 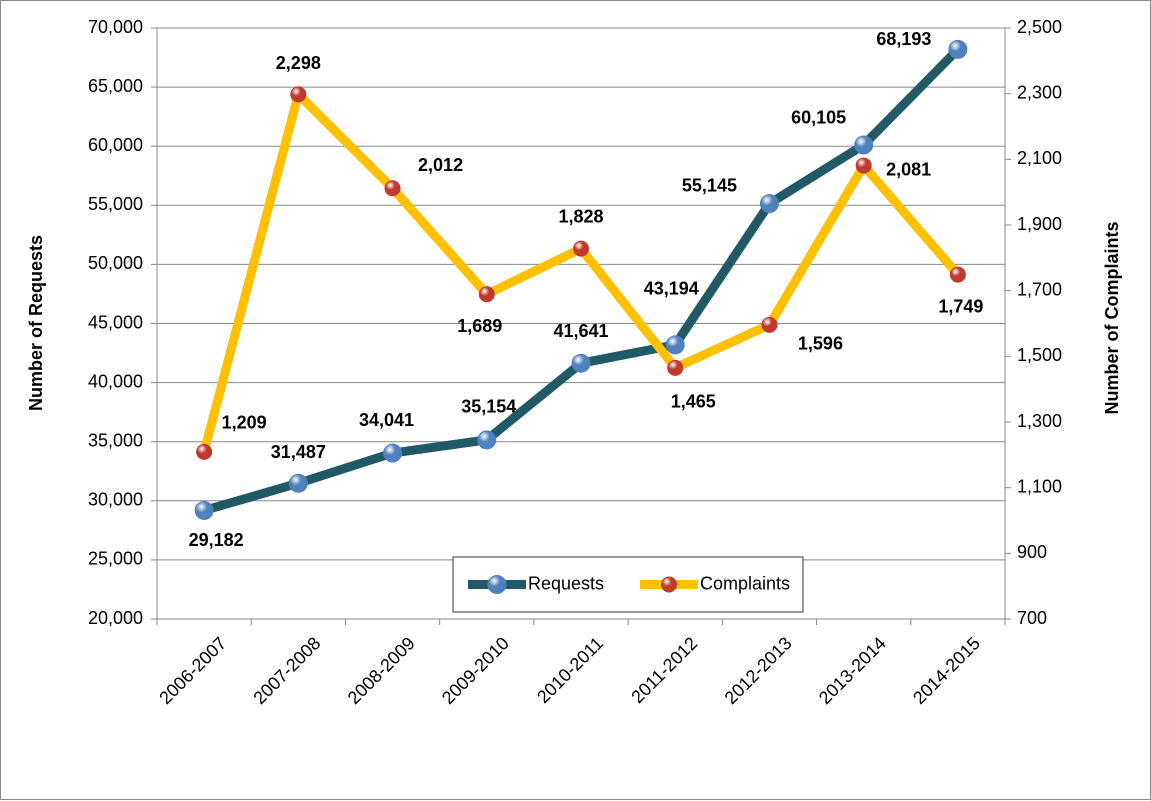 What do you see at coordinates (244, 423) in the screenshot?
I see `data-label: 1,209` at bounding box center [244, 423].